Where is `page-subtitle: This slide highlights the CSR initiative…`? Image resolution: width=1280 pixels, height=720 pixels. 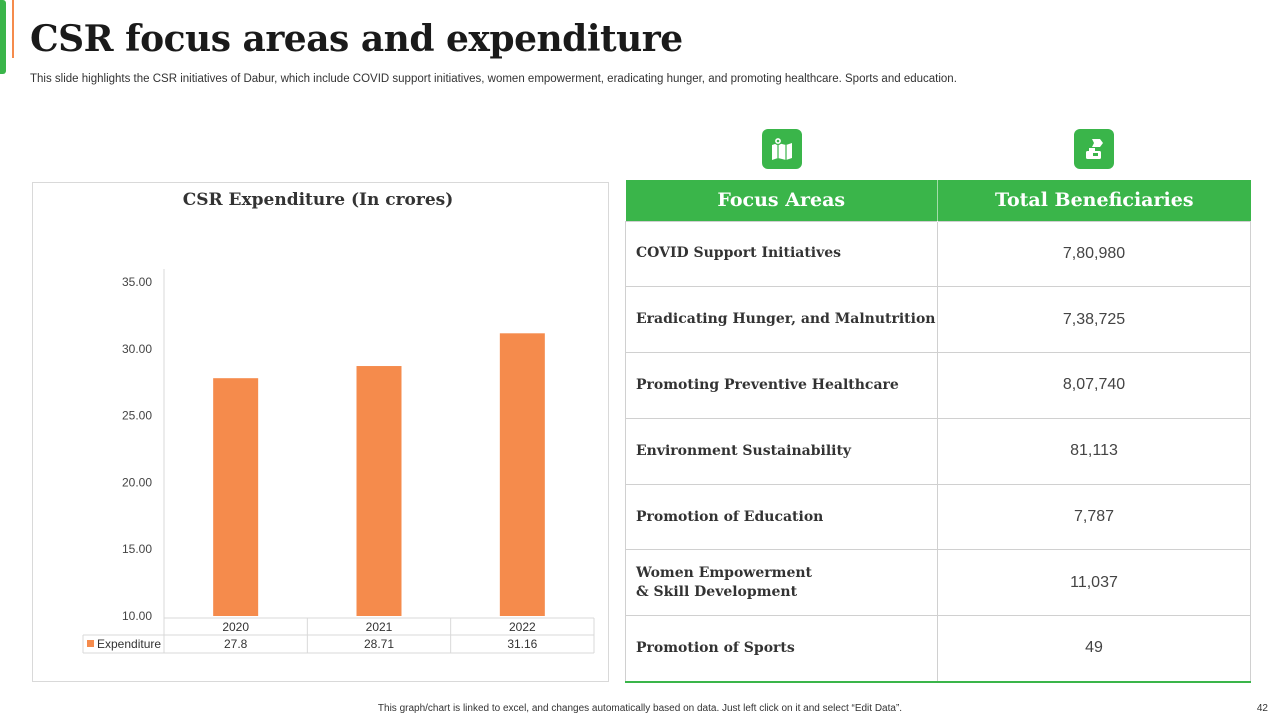 page-subtitle: This slide highlights the CSR initiative… is located at coordinates (493, 79).